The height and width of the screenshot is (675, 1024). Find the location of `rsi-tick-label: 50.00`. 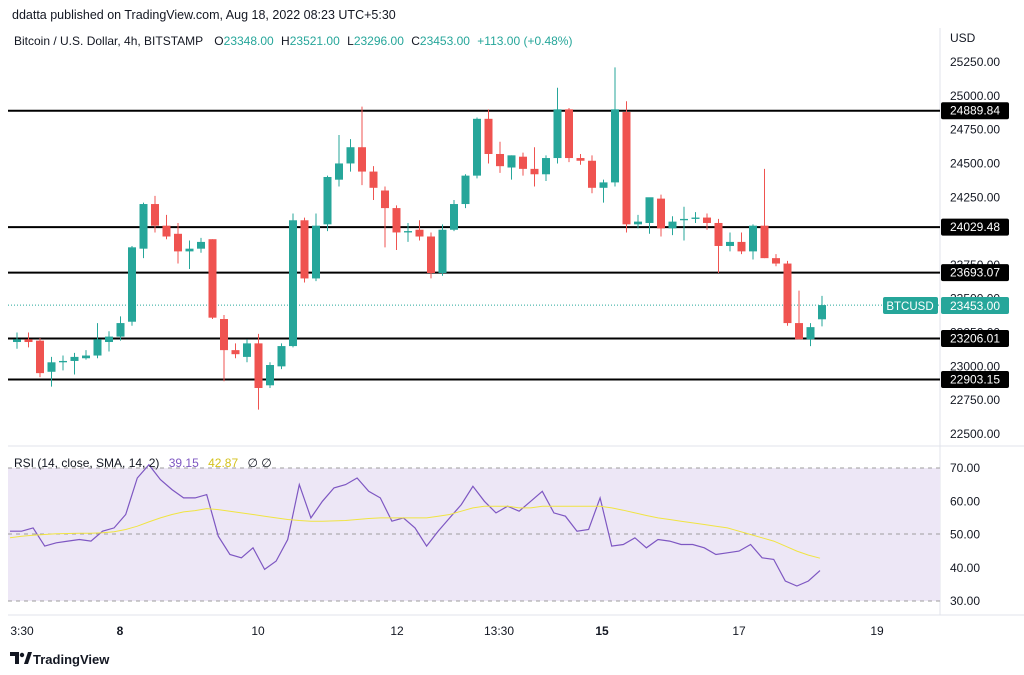

rsi-tick-label: 50.00 is located at coordinates (965, 535).